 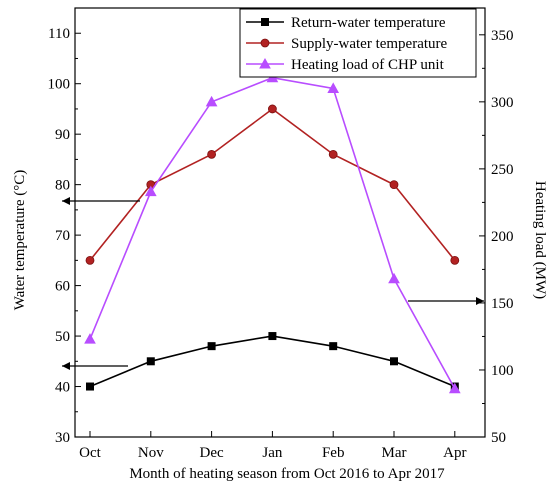 I want to click on left-axis-tick-label: 90, so click(x=62, y=135).